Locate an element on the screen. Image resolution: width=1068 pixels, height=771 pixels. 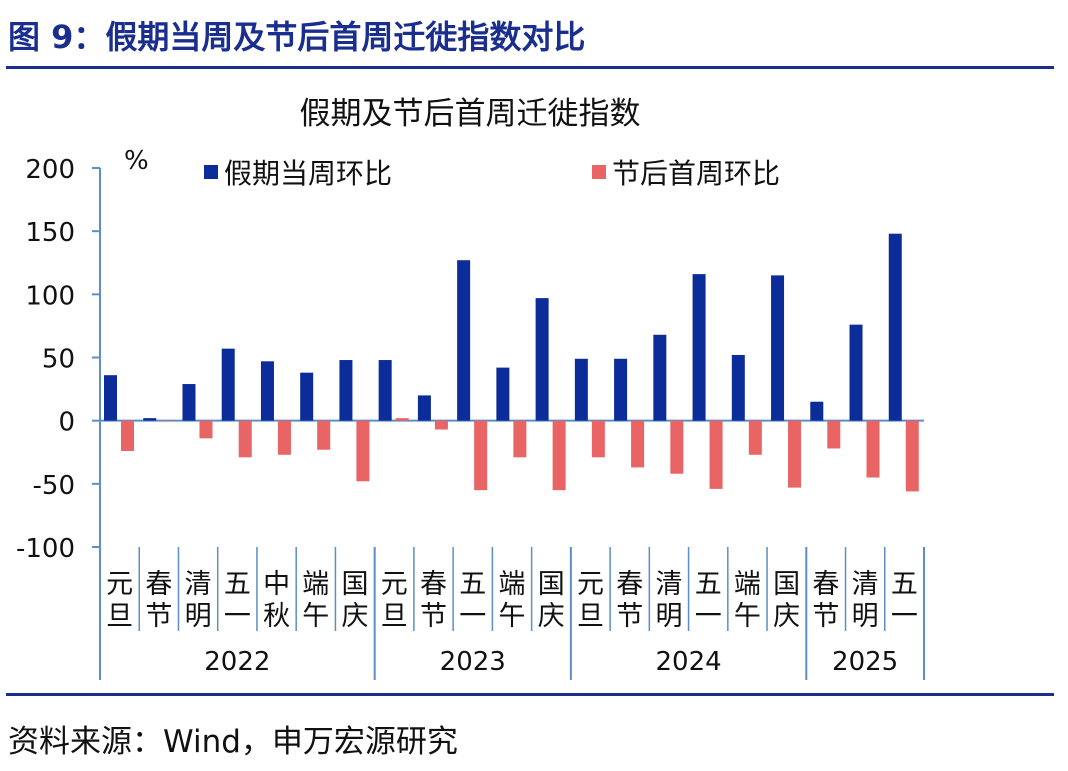
header-divider is located at coordinates (530, 67).